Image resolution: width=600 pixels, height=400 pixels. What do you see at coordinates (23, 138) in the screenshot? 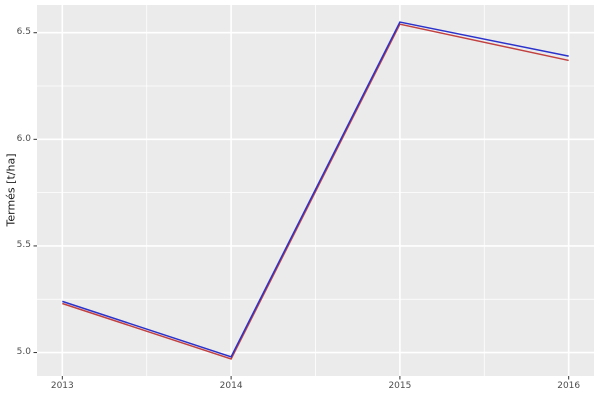
I see `y-tick-label: 6.0` at bounding box center [23, 138].